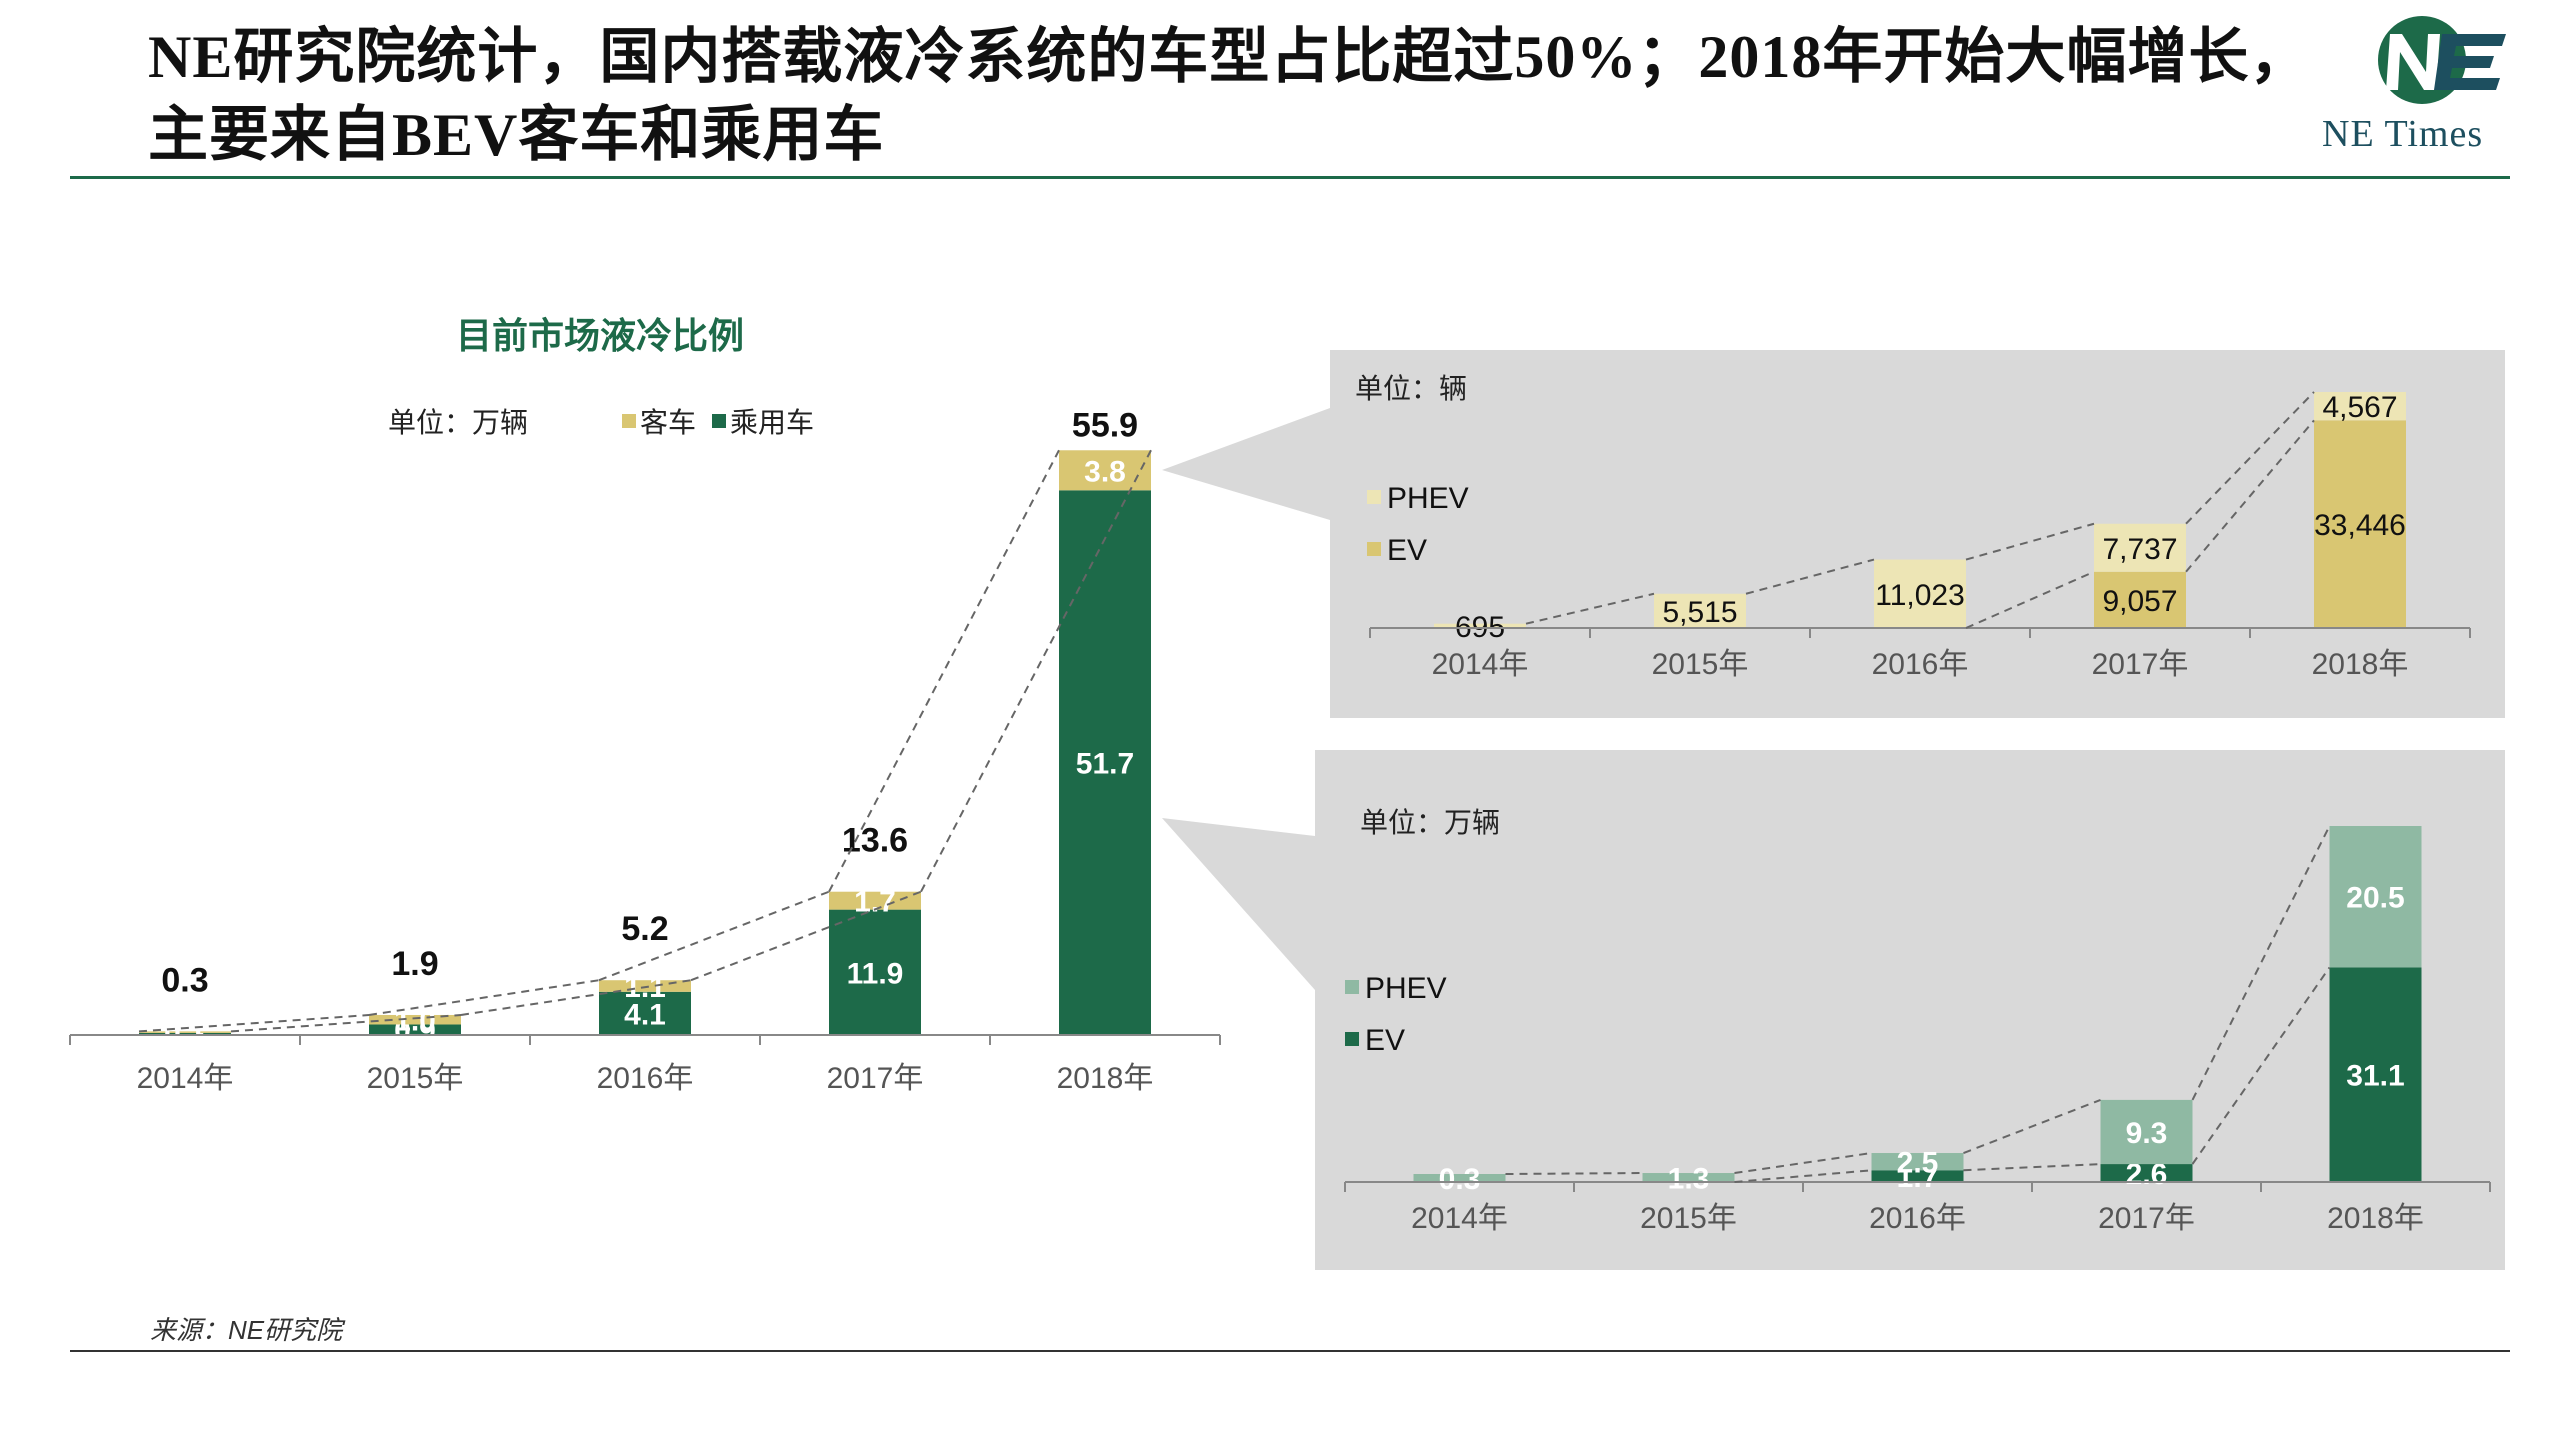 The image size is (2560, 1440). I want to click on bus-data-label-ev-3: 9,057, so click(2139, 601).